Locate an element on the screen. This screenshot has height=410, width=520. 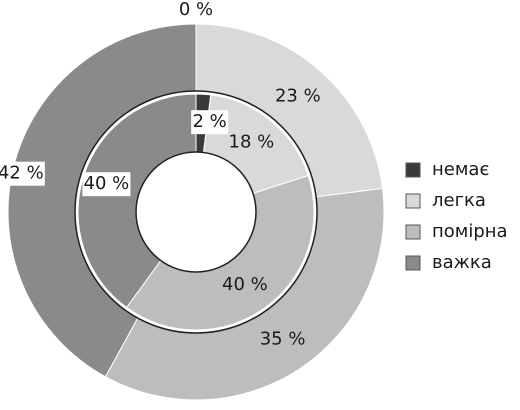
outer-ring-label-0: 0 % is located at coordinates (196, 10).